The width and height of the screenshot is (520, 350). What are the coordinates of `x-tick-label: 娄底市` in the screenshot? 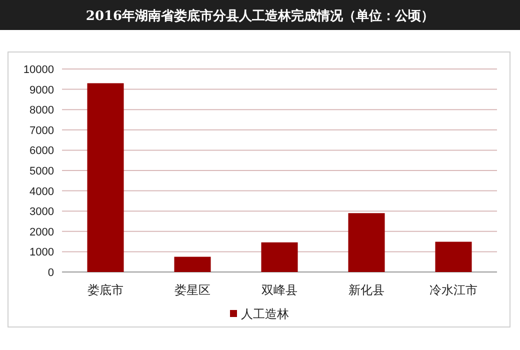 It's located at (106, 290).